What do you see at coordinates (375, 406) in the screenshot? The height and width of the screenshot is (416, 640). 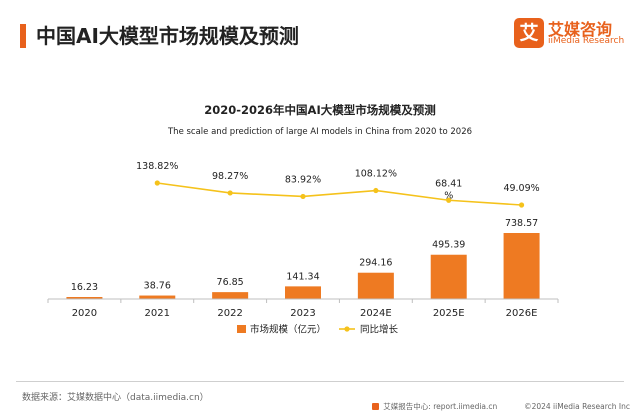 I see `report-center-icon` at bounding box center [375, 406].